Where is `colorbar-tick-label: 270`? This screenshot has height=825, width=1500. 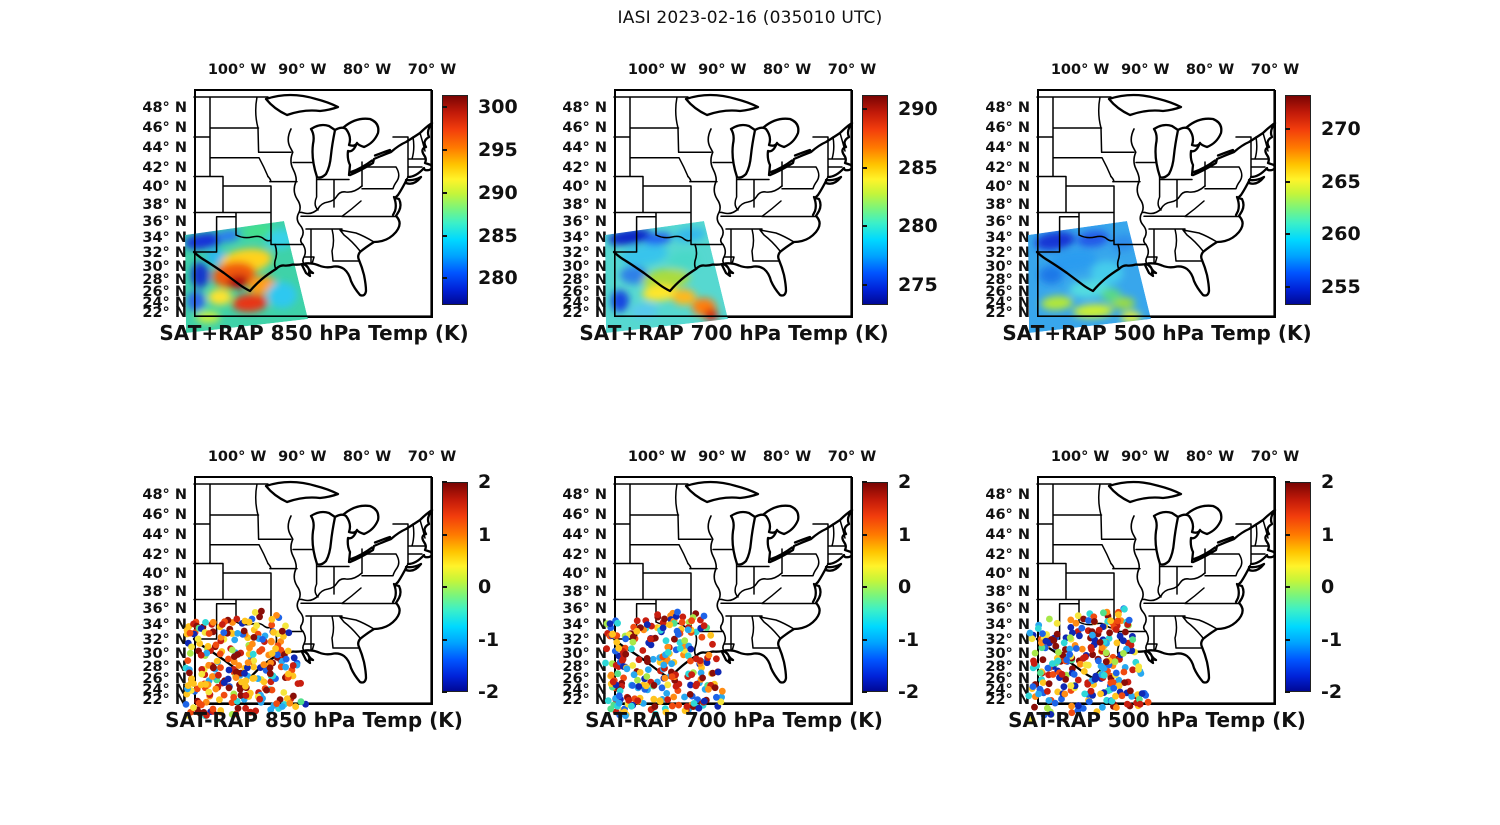 colorbar-tick-label: 270 is located at coordinates (1341, 128).